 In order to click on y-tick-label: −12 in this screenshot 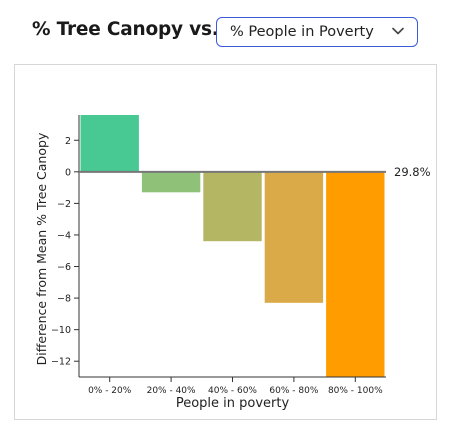, I will do `click(61, 362)`.